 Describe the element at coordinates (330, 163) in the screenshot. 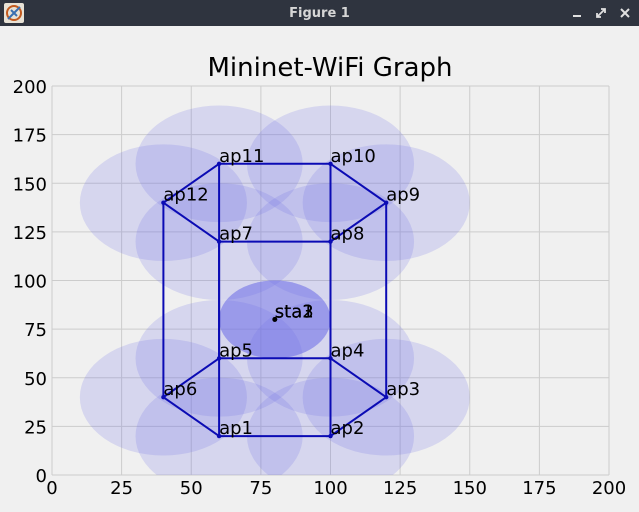

I see `node-ap10` at that location.